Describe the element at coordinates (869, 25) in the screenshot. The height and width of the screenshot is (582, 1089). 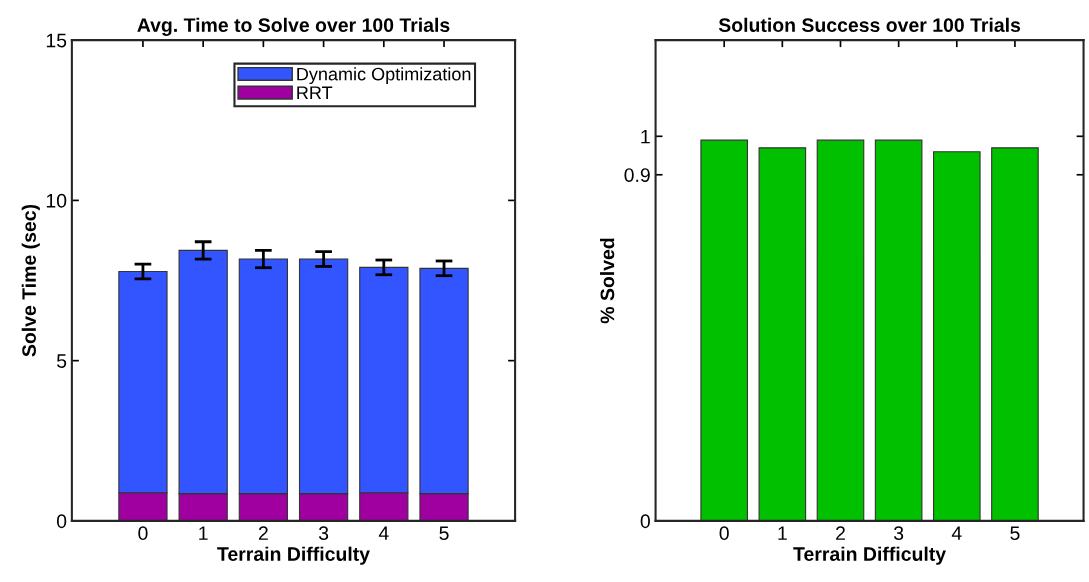
I see `chart-title: Solution Success over 100 Trials` at that location.